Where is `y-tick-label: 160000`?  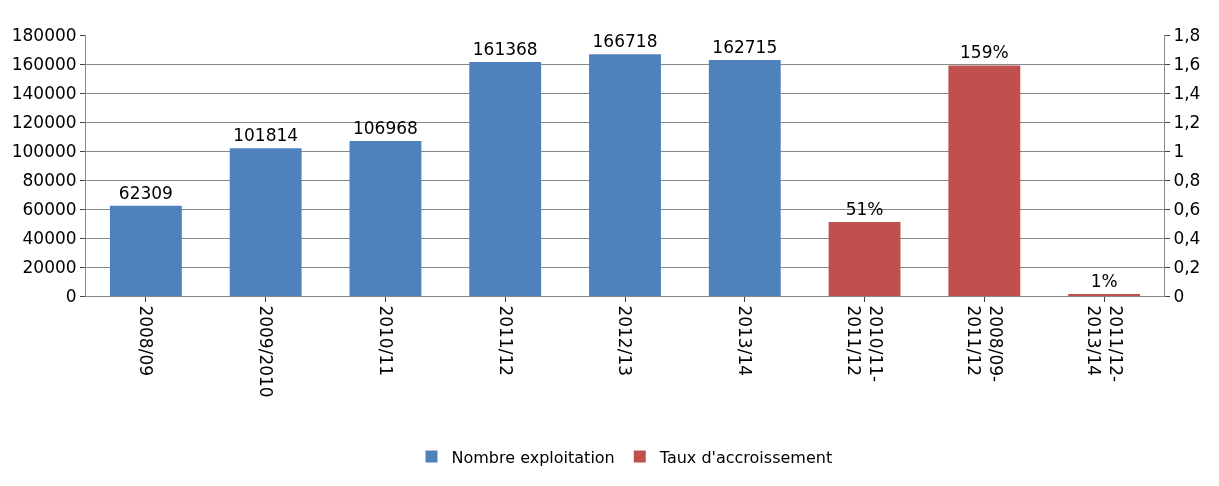 y-tick-label: 160000 is located at coordinates (44, 63).